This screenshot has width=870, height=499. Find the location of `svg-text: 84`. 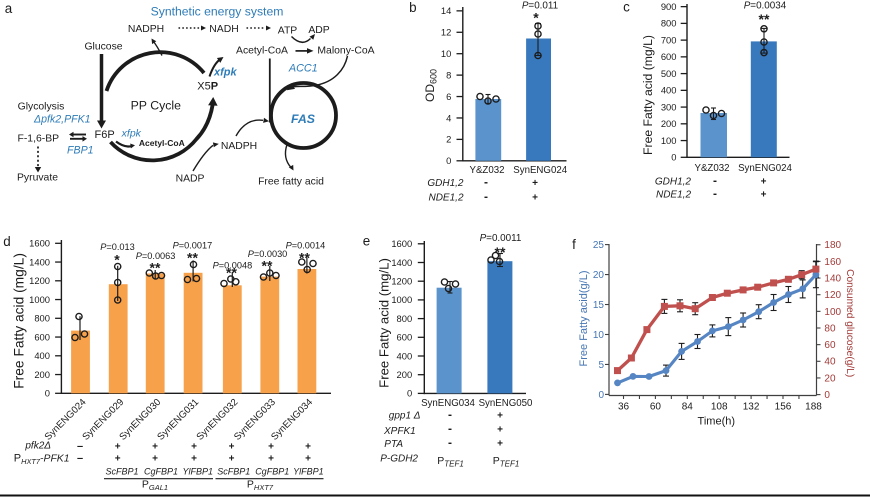

svg-text: 84 is located at coordinates (688, 406).